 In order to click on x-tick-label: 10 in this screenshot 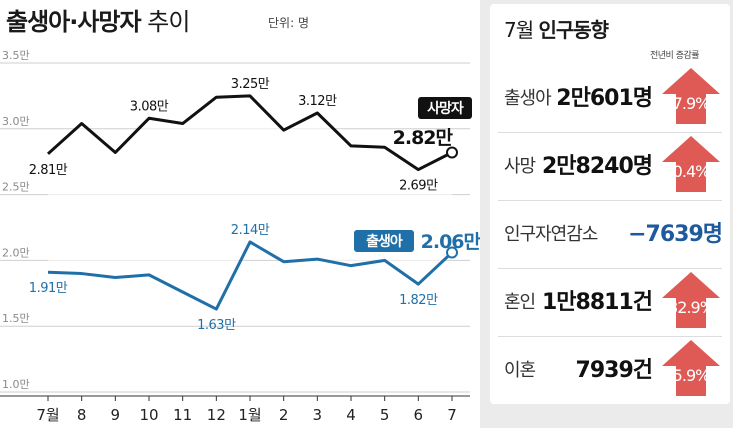, I will do `click(148, 415)`.